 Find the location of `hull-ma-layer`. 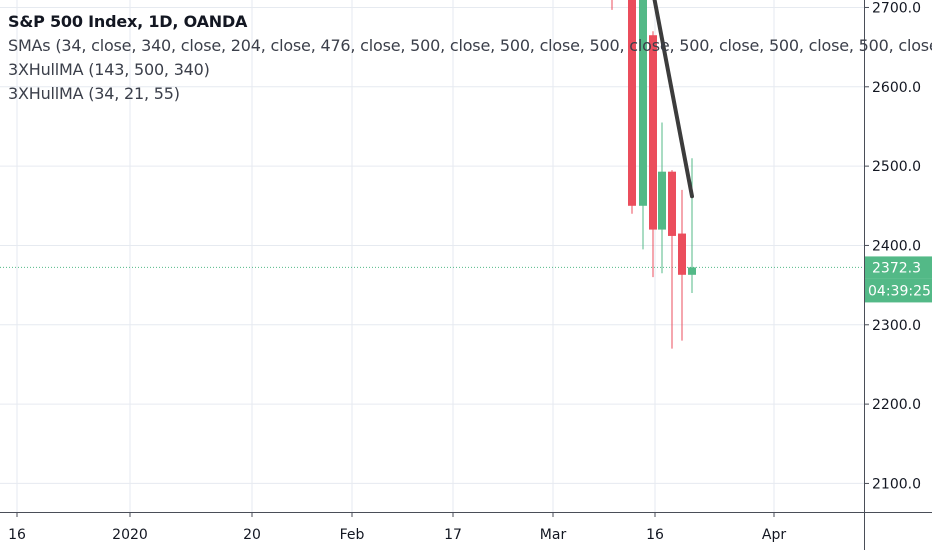

hull-ma-layer is located at coordinates (673, 99).